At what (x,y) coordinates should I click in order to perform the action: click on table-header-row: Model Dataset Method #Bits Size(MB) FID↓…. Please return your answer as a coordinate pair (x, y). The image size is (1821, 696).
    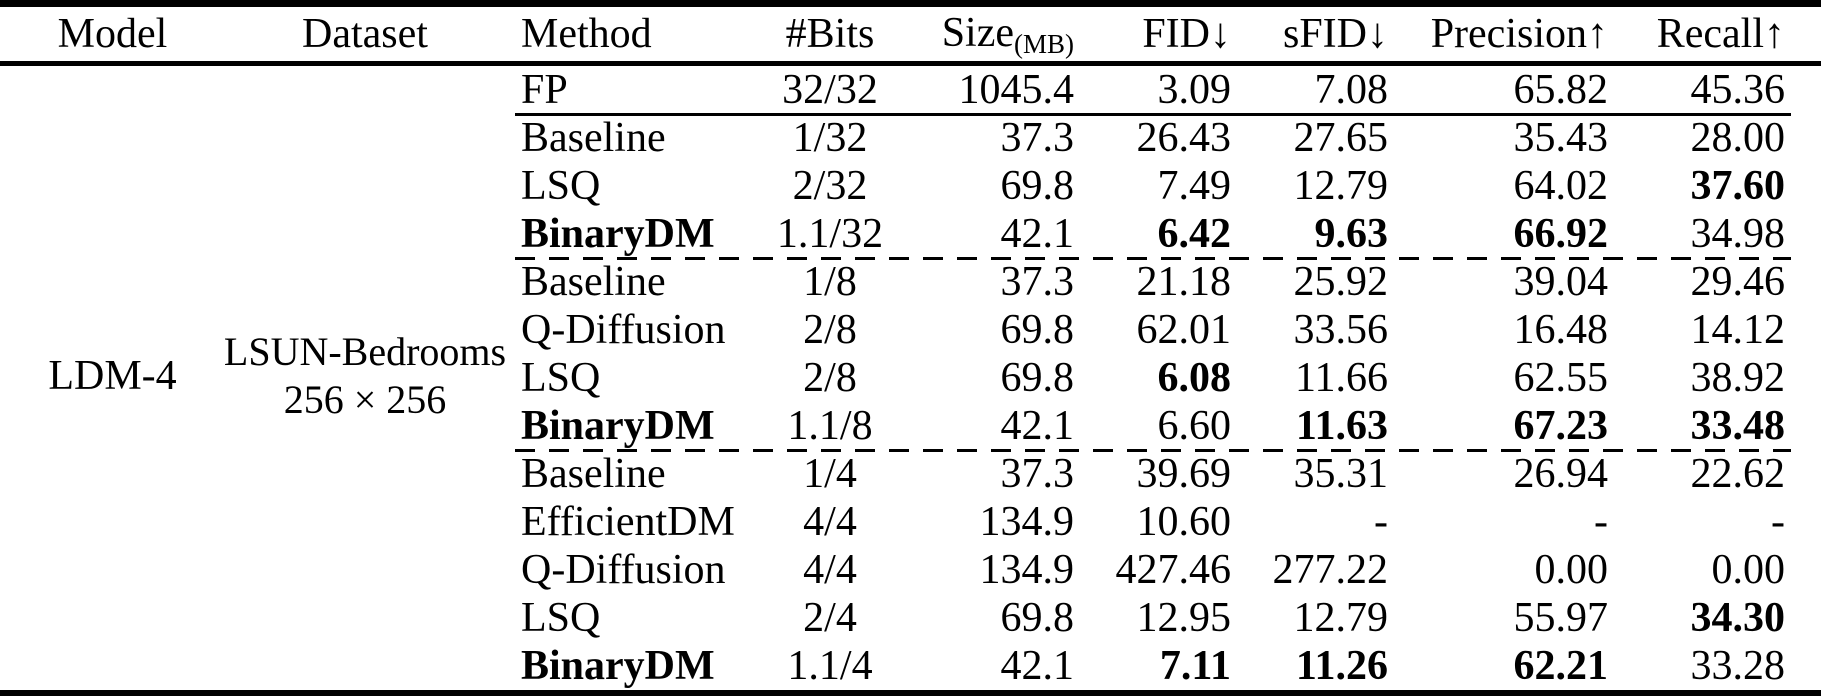
    Looking at the image, I should click on (910, 36).